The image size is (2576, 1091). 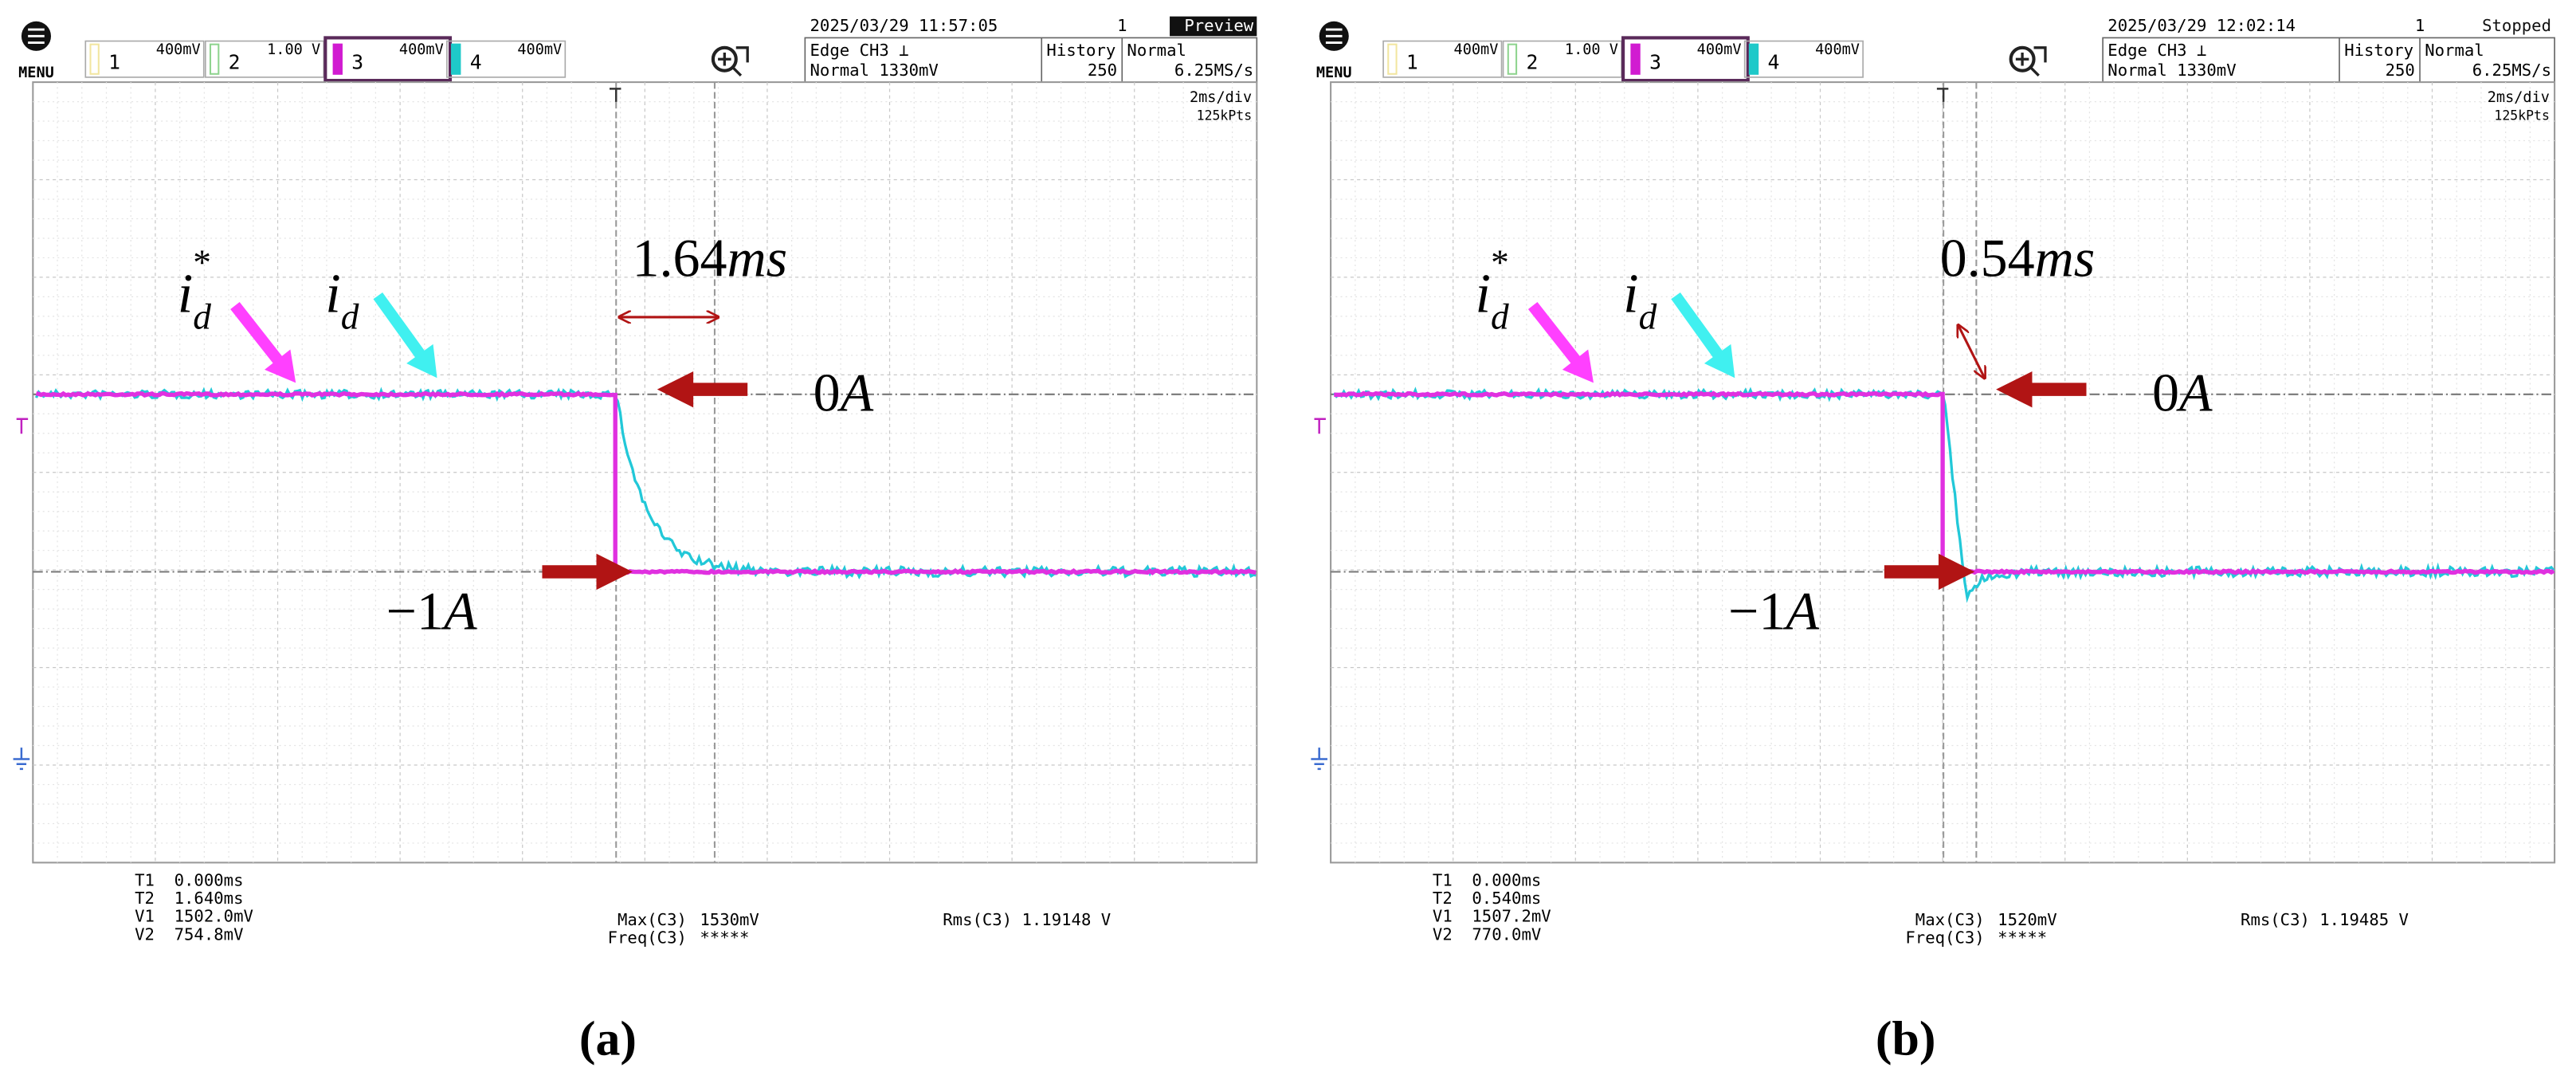 I want to click on status-box, so click(x=1213, y=26).